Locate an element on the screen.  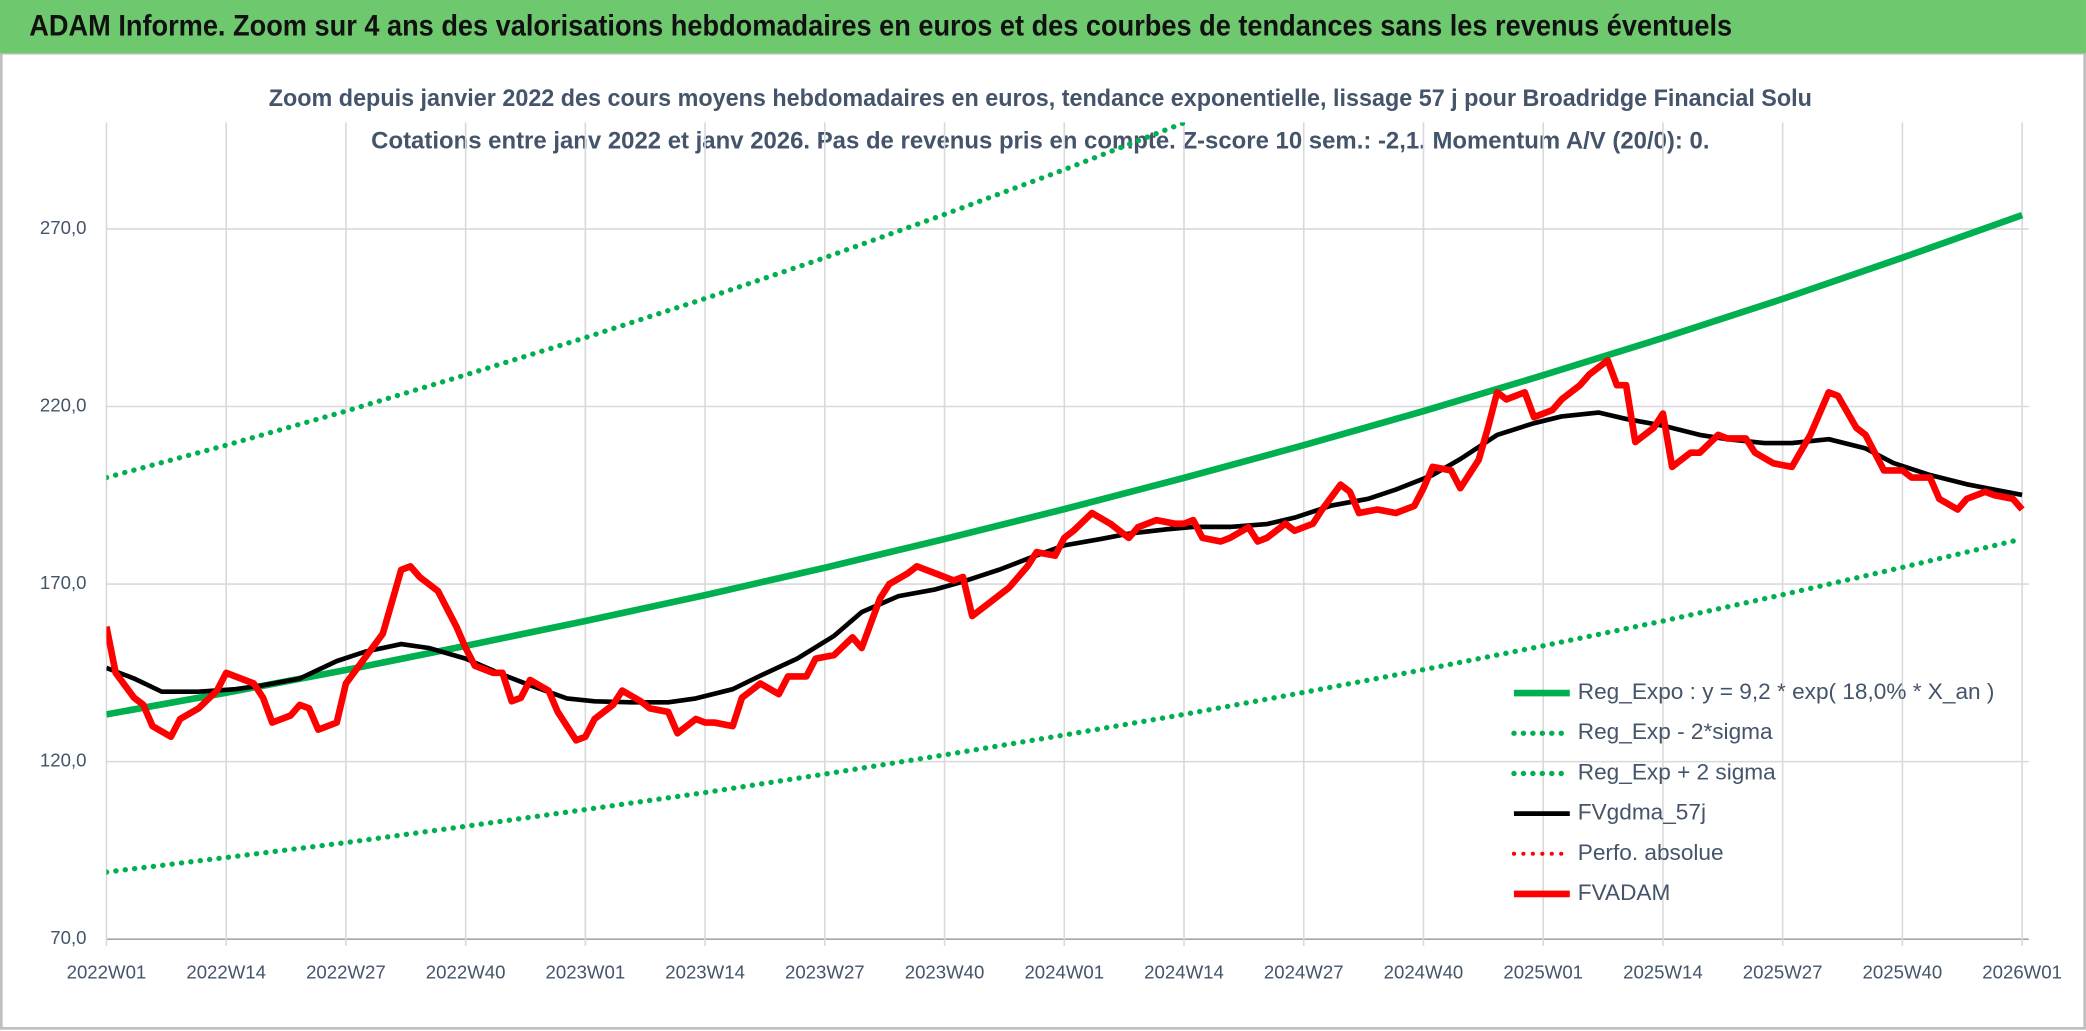
header-bar is located at coordinates (1043, 27).